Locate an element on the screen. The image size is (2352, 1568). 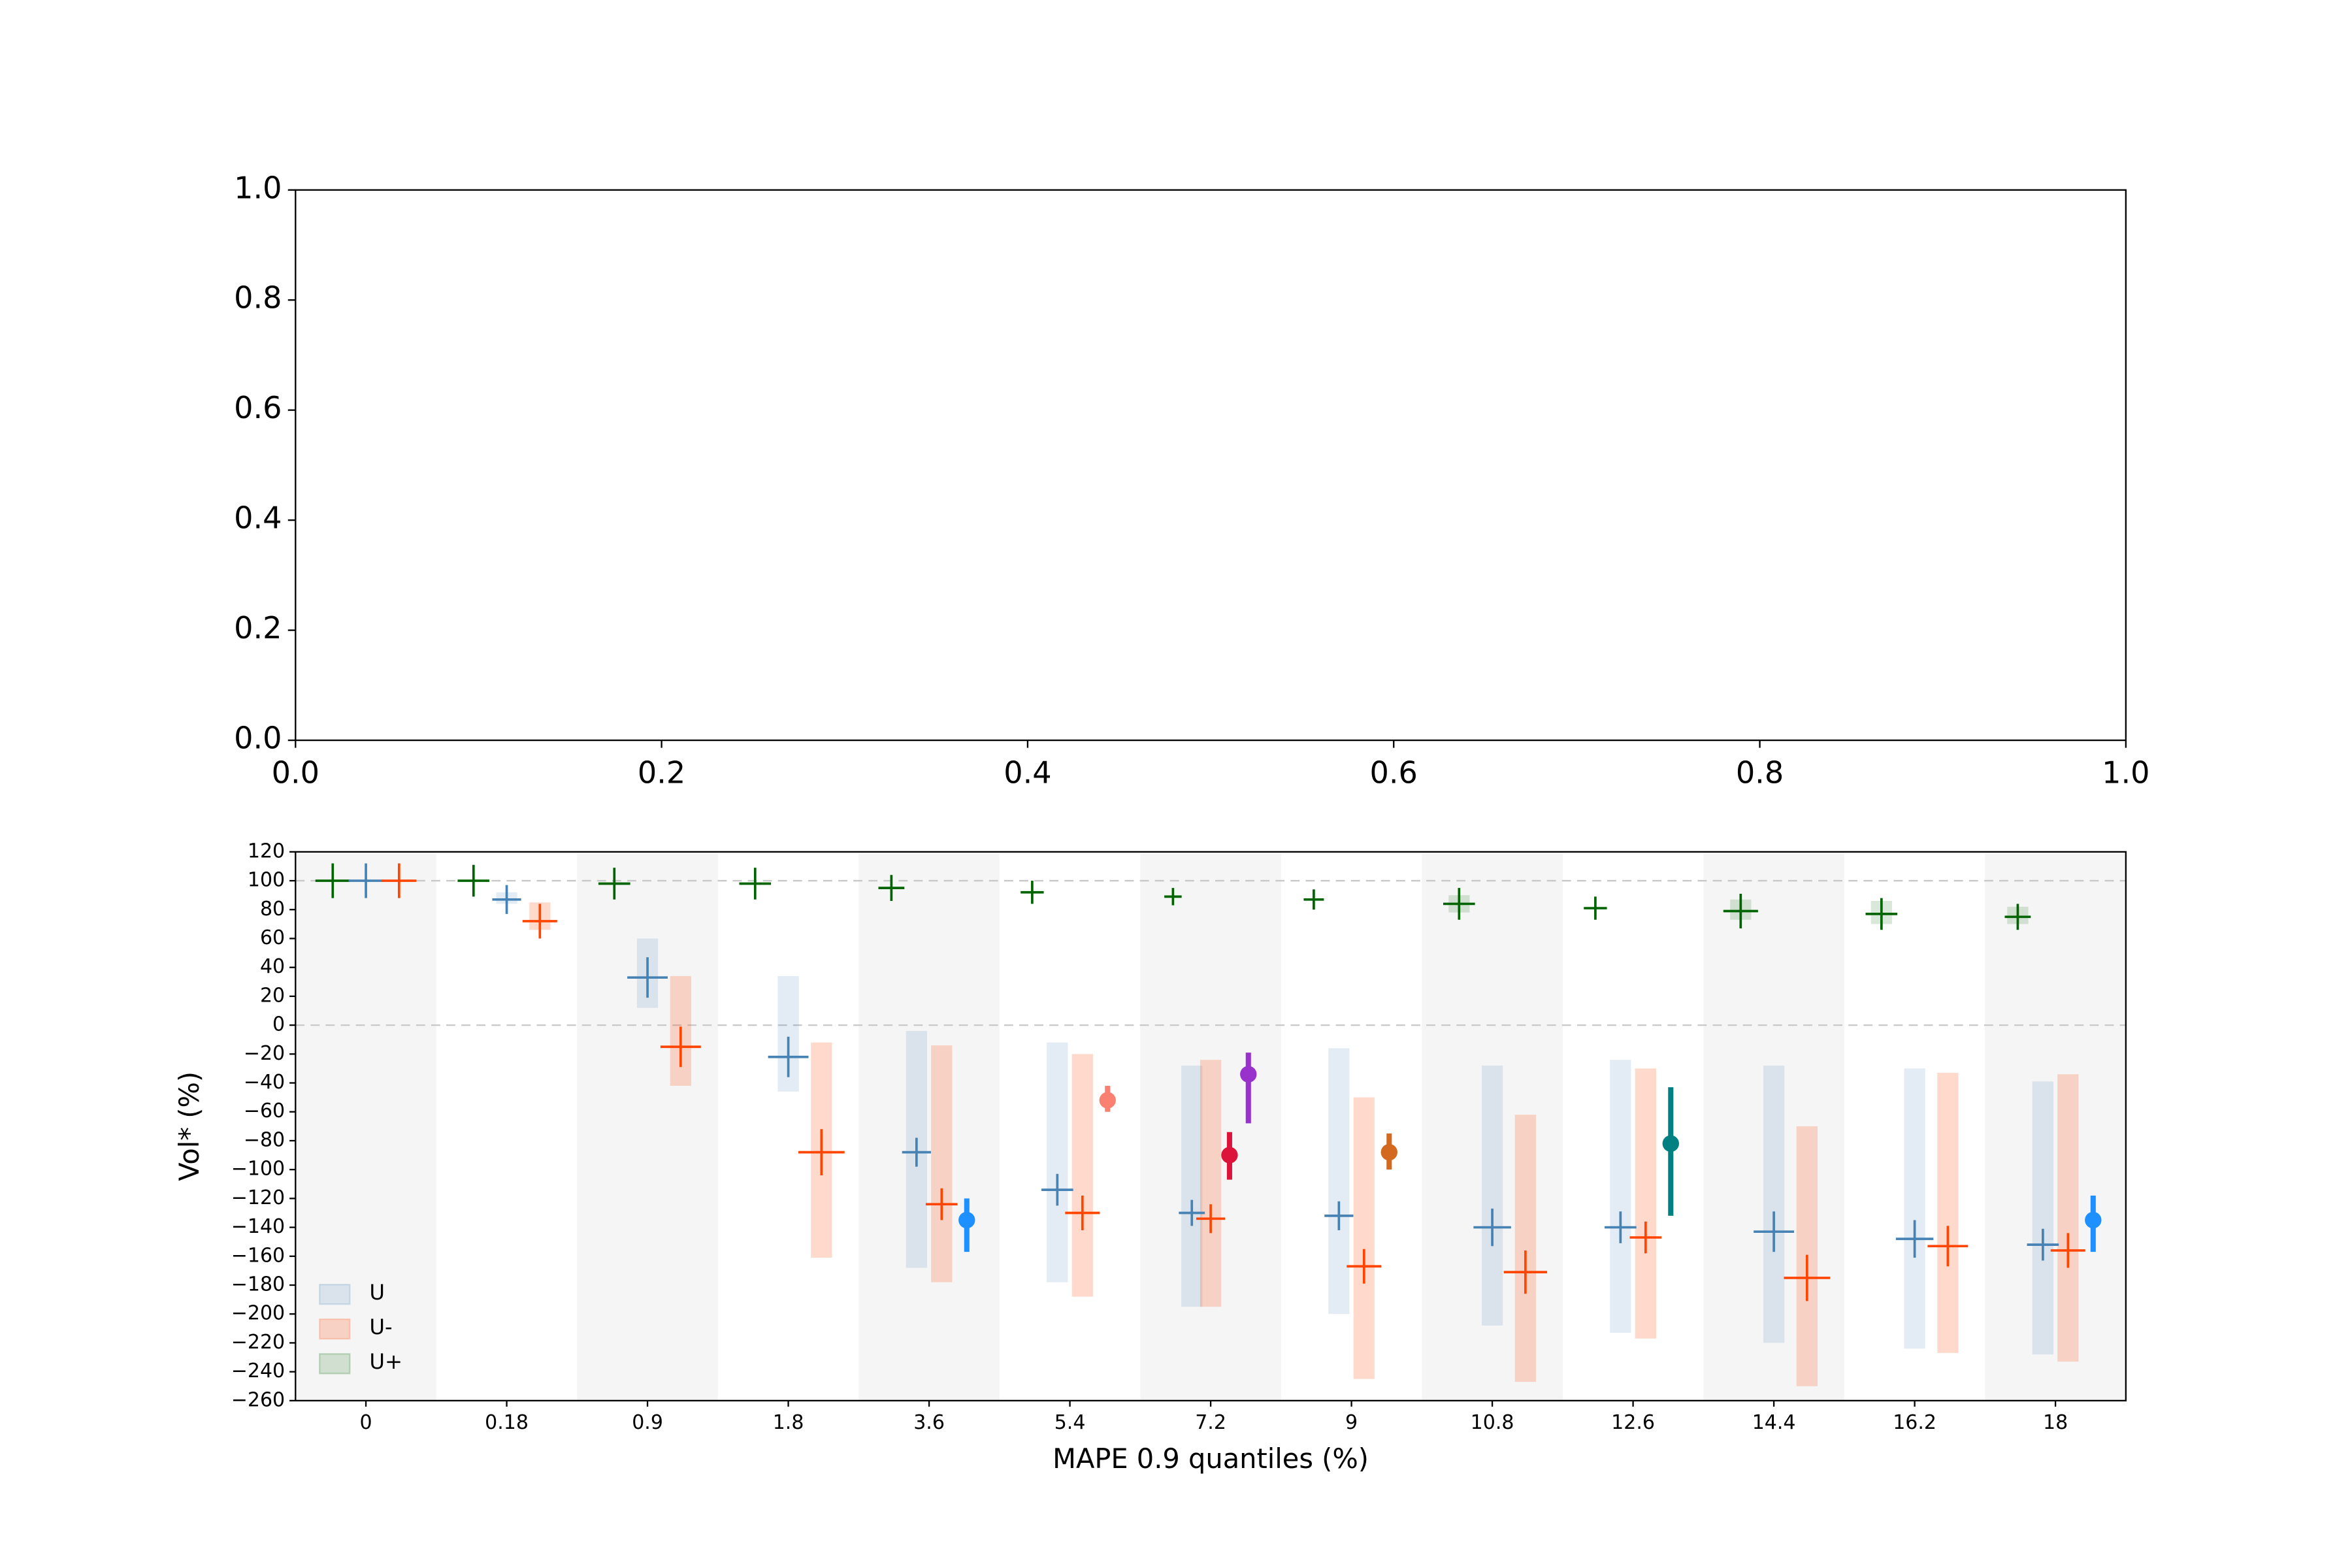
x-tick-label: 3.6 is located at coordinates (929, 1422).